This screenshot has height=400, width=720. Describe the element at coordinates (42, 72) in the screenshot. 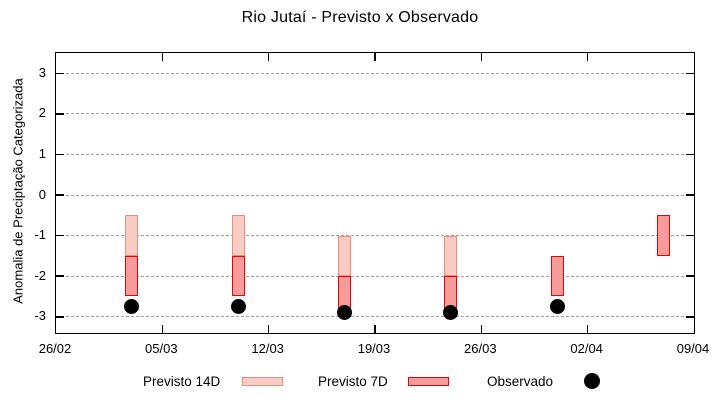

I see `y-tick-label: 3` at that location.